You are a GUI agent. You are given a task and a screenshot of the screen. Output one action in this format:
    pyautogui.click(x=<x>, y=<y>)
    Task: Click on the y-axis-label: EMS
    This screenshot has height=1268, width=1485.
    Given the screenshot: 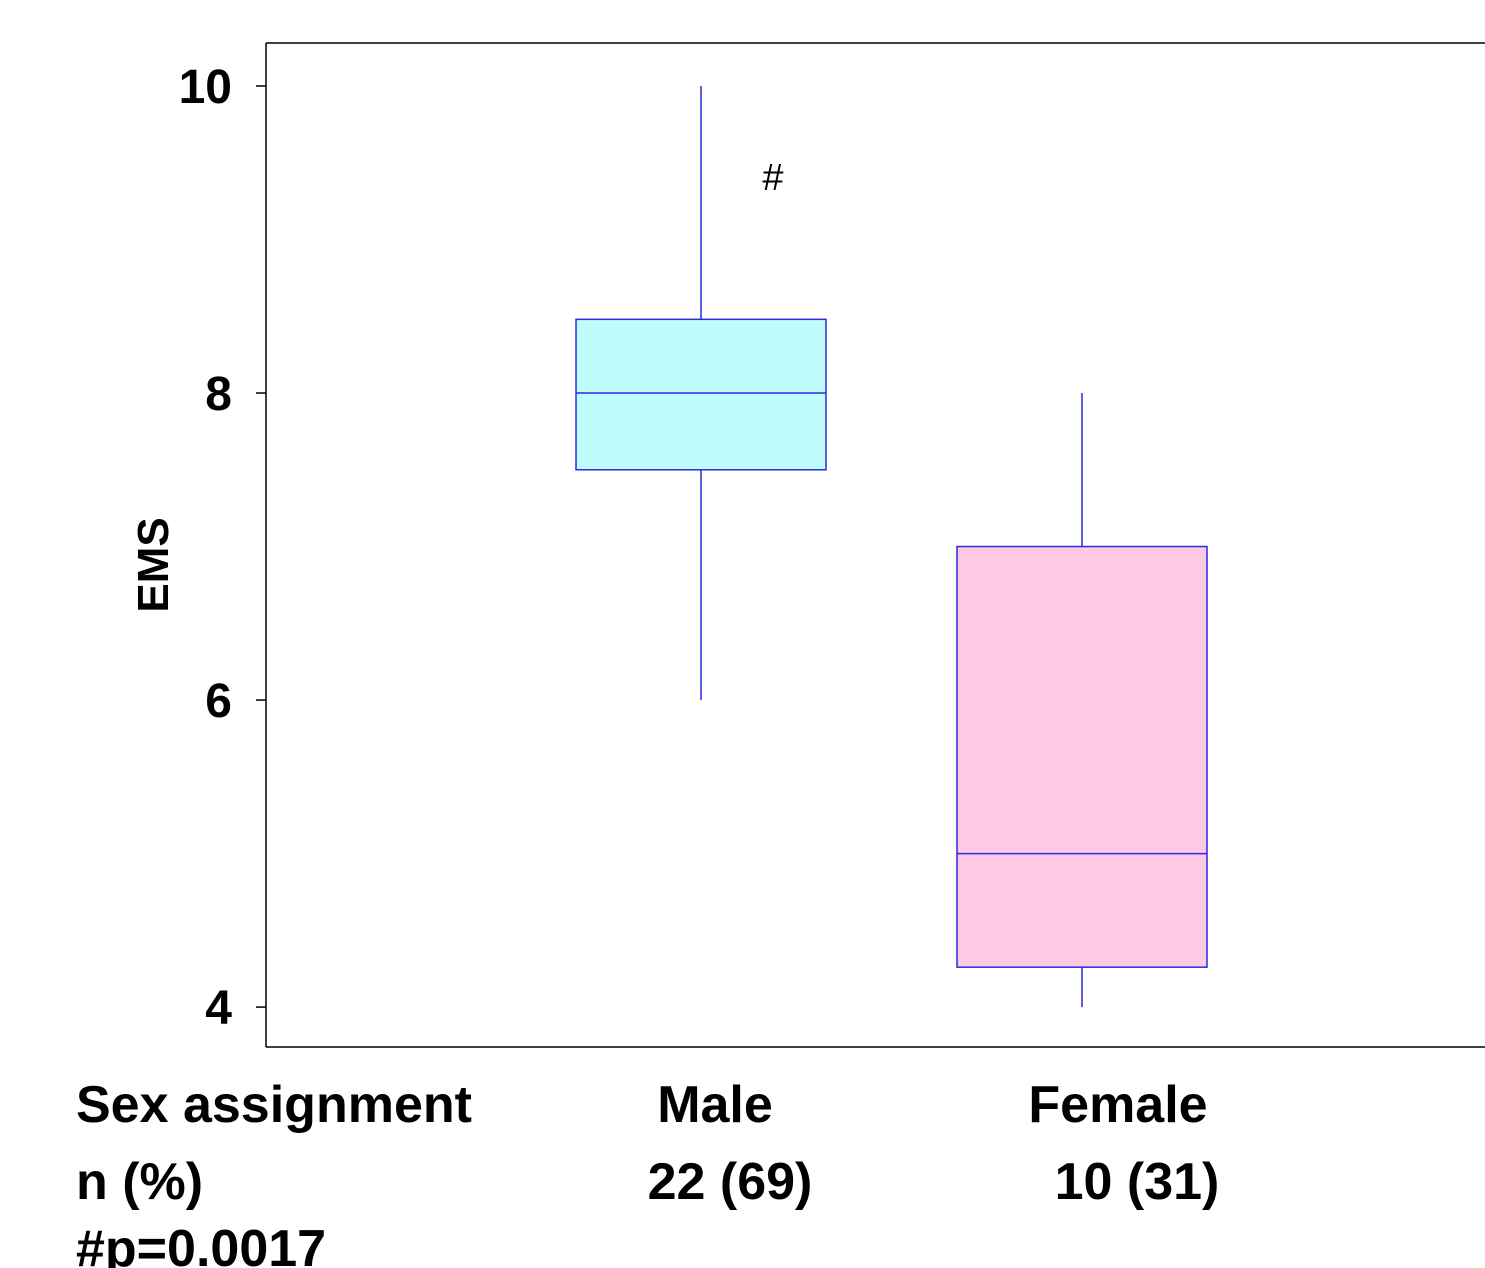 What is the action you would take?
    pyautogui.click(x=153, y=564)
    